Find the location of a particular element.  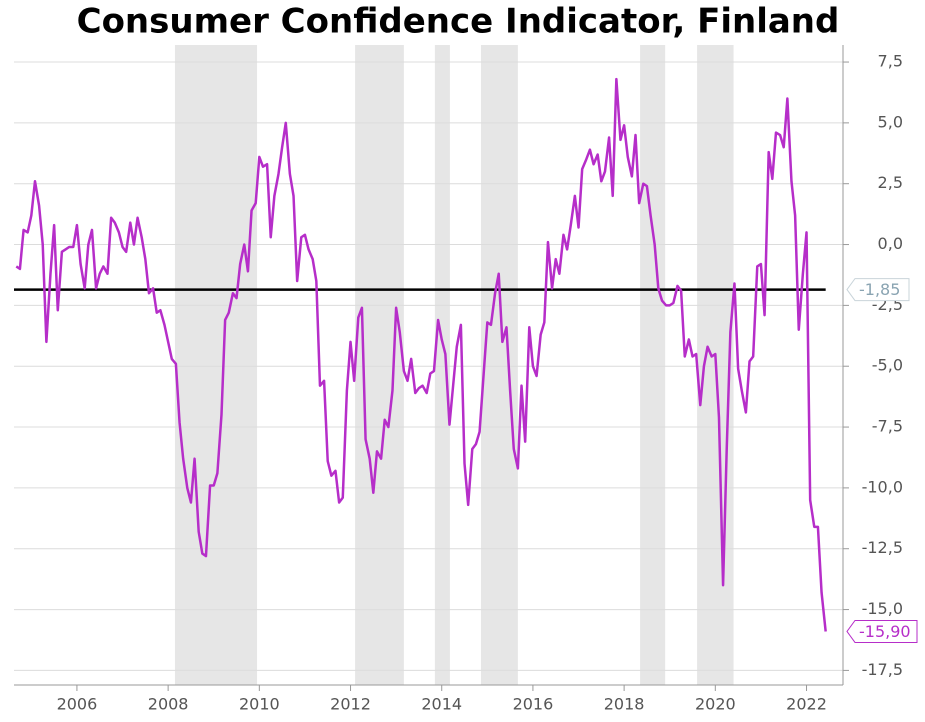

x-tick-label: 2016 is located at coordinates (533, 704).